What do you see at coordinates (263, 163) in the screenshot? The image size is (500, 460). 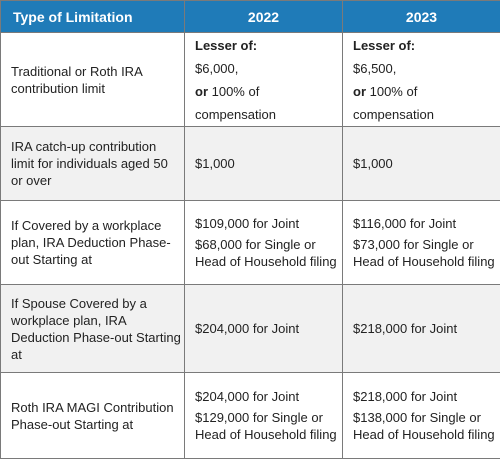 I see `cell-2022: $1,000` at bounding box center [263, 163].